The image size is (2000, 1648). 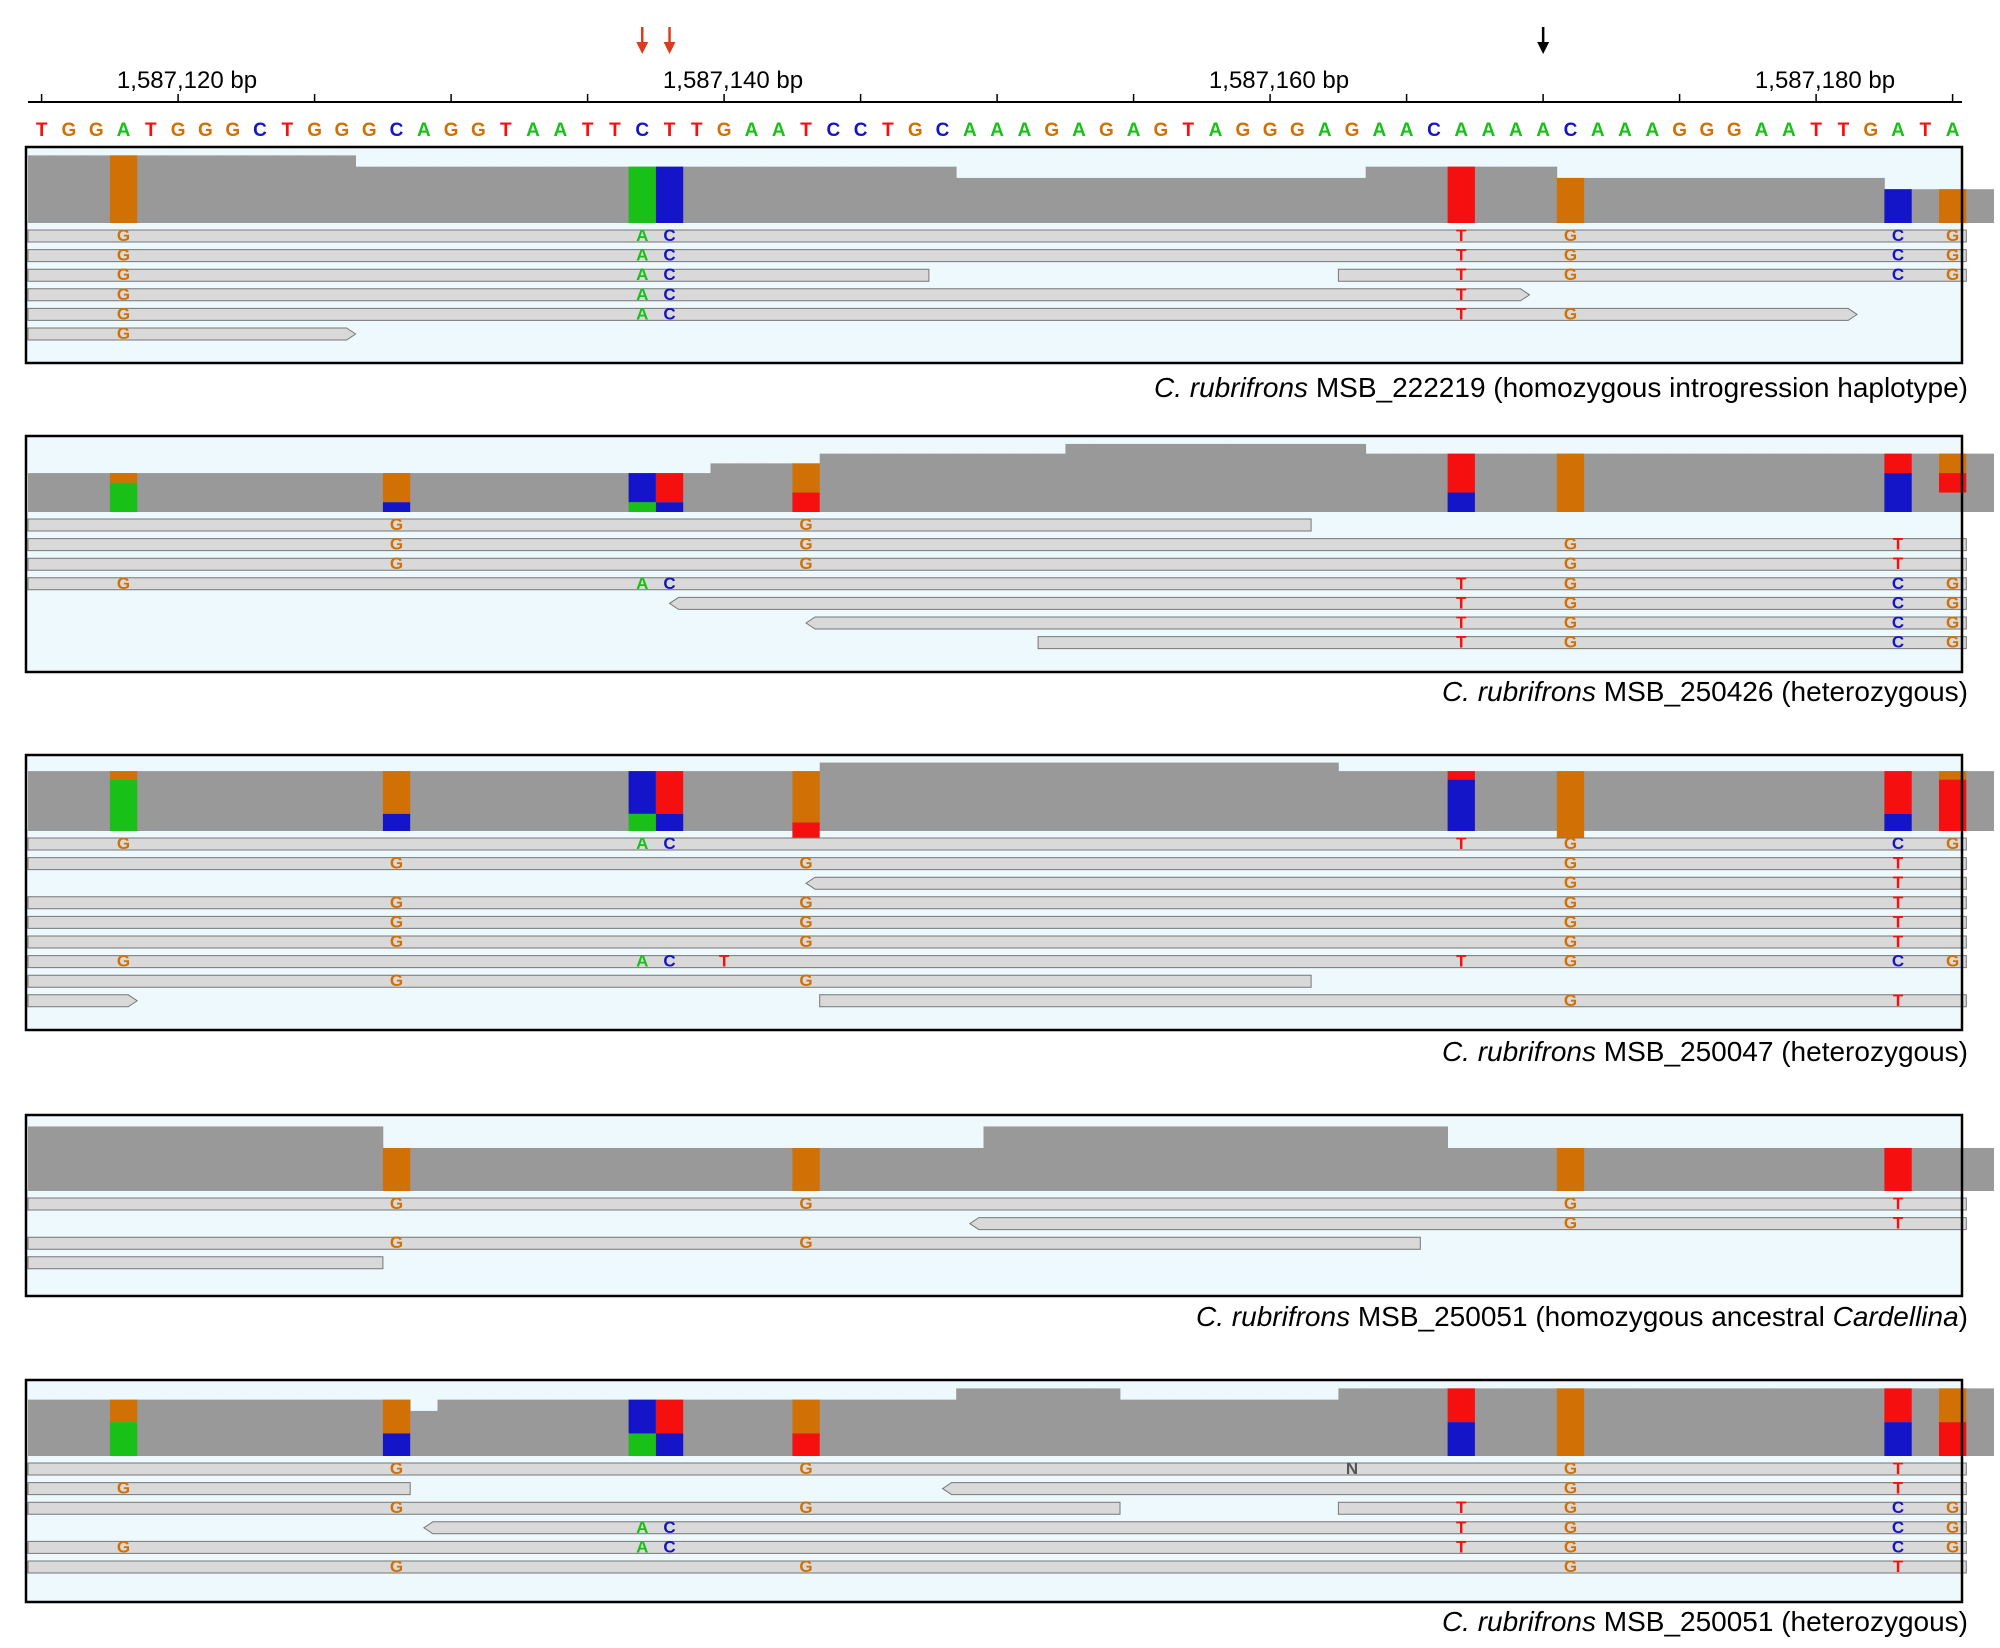 What do you see at coordinates (1705, 1622) in the screenshot?
I see `sample-label: C. rubrifrons MSB_250051 (heterozygous)` at bounding box center [1705, 1622].